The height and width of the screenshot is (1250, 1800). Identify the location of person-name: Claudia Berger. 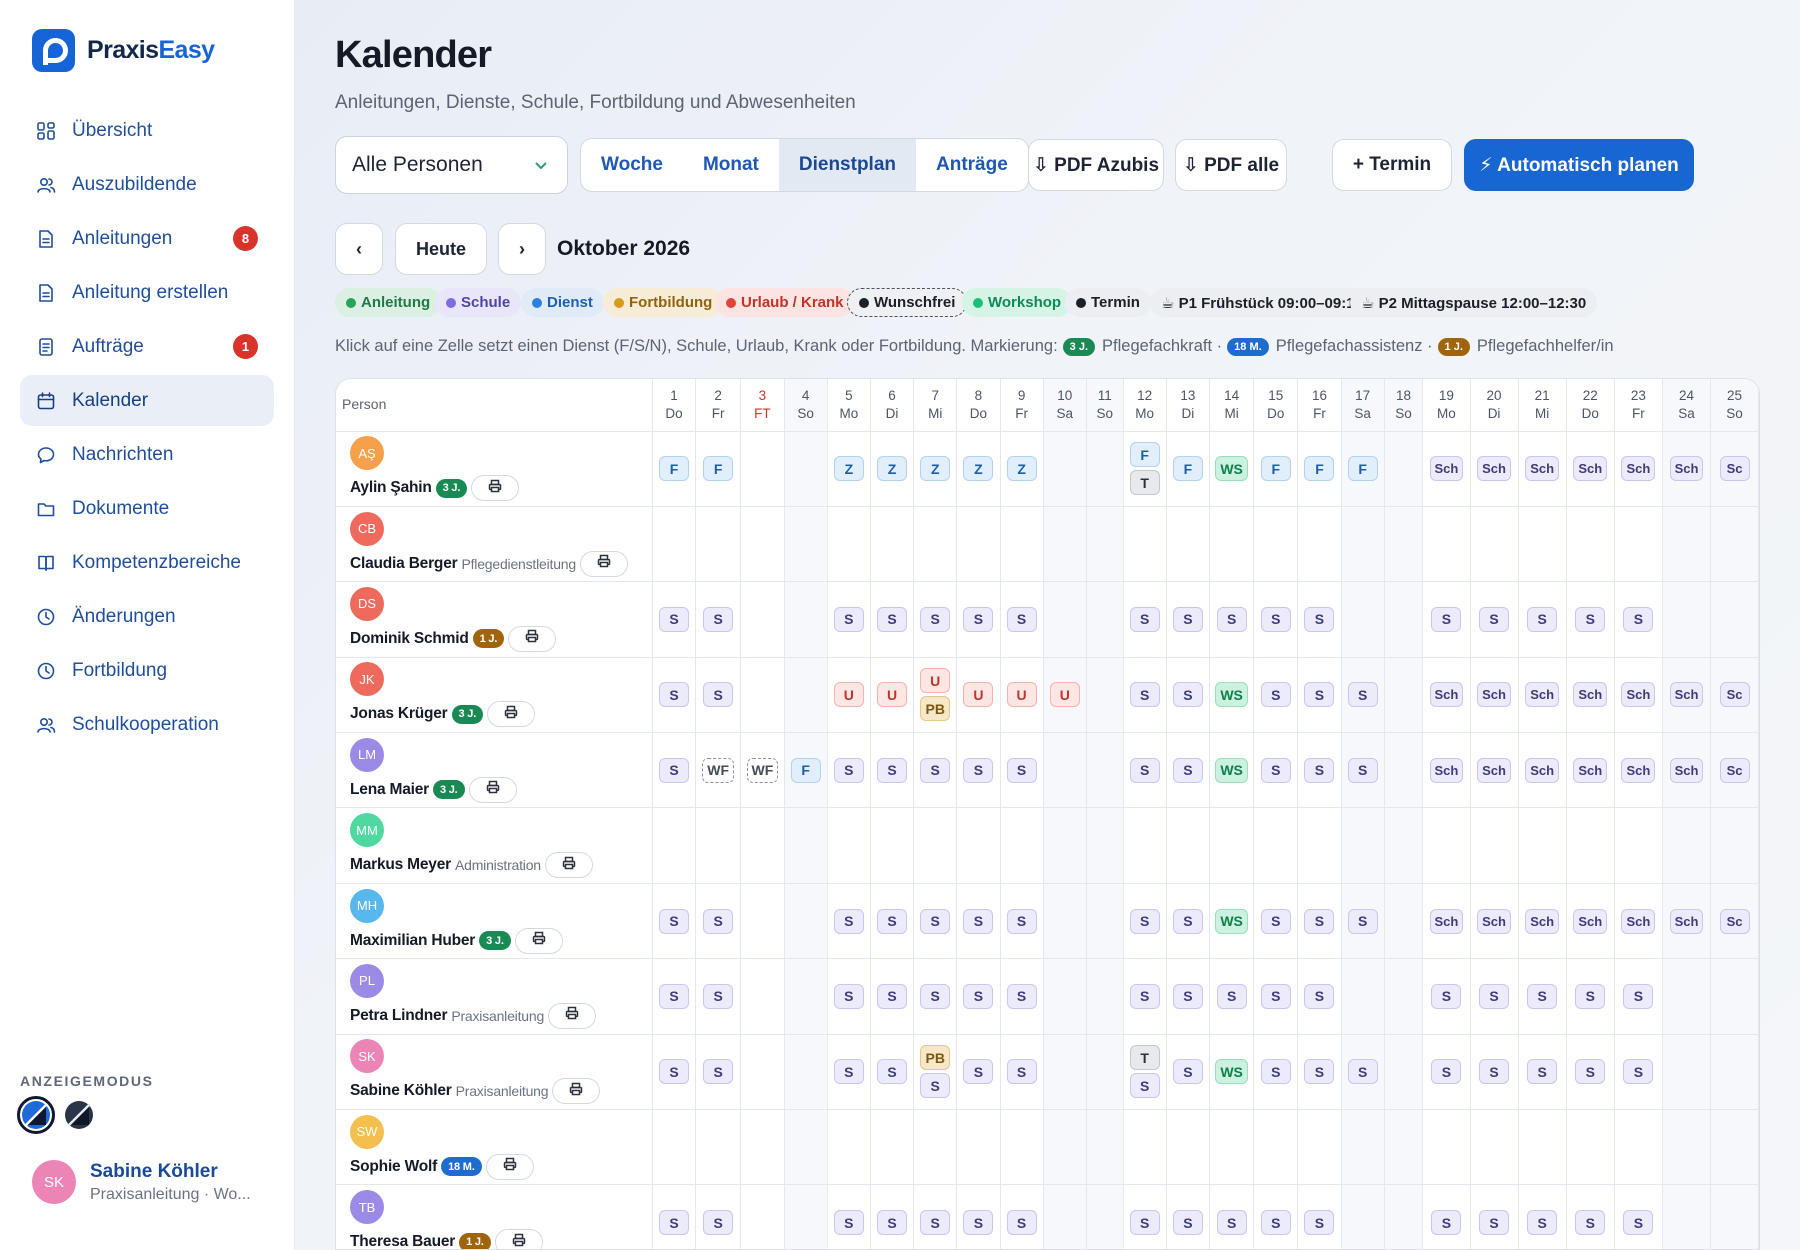
(404, 563).